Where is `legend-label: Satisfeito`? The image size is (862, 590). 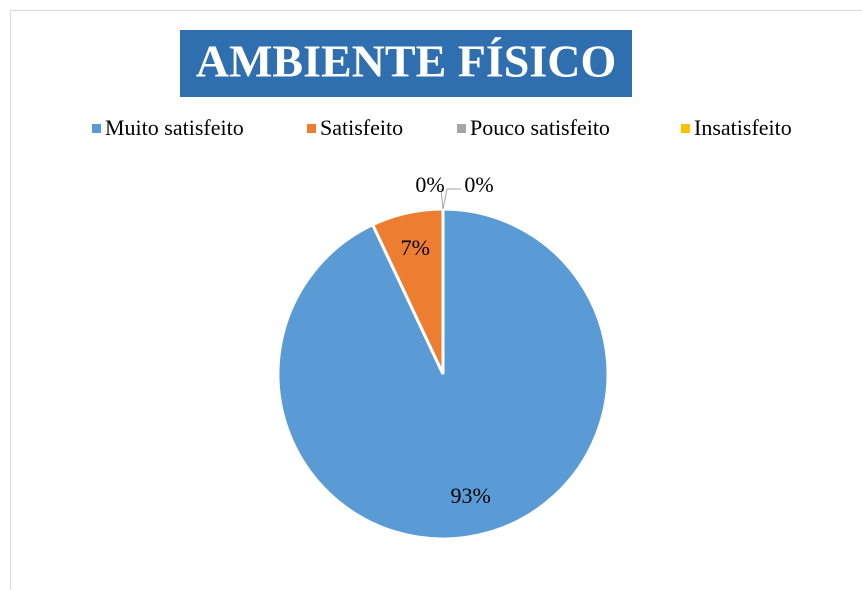 legend-label: Satisfeito is located at coordinates (361, 127).